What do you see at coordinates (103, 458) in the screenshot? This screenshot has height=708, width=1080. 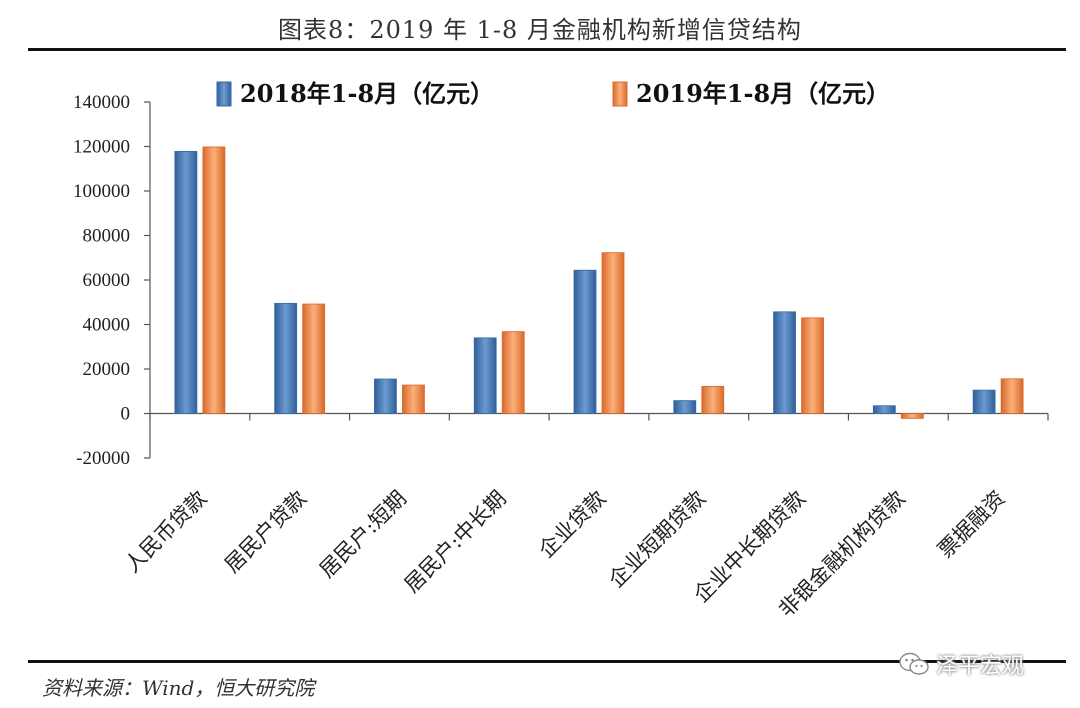 I see `y-tick-label: -20000` at bounding box center [103, 458].